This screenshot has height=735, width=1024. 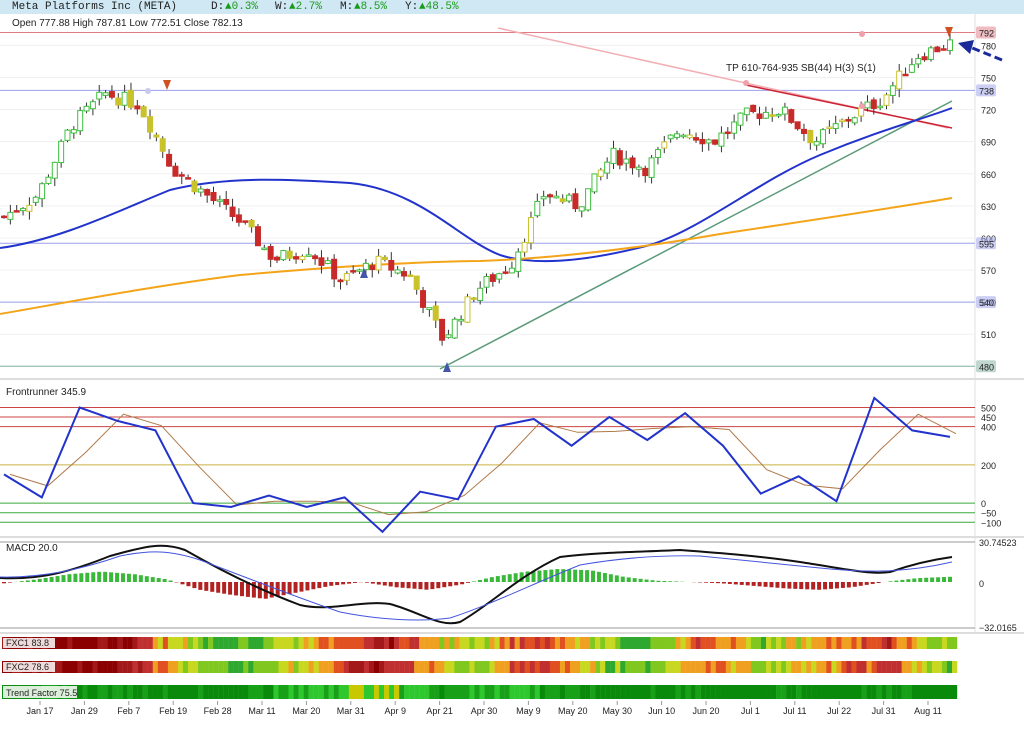 I want to click on oscillator-tick-label: 400, so click(x=988, y=428).